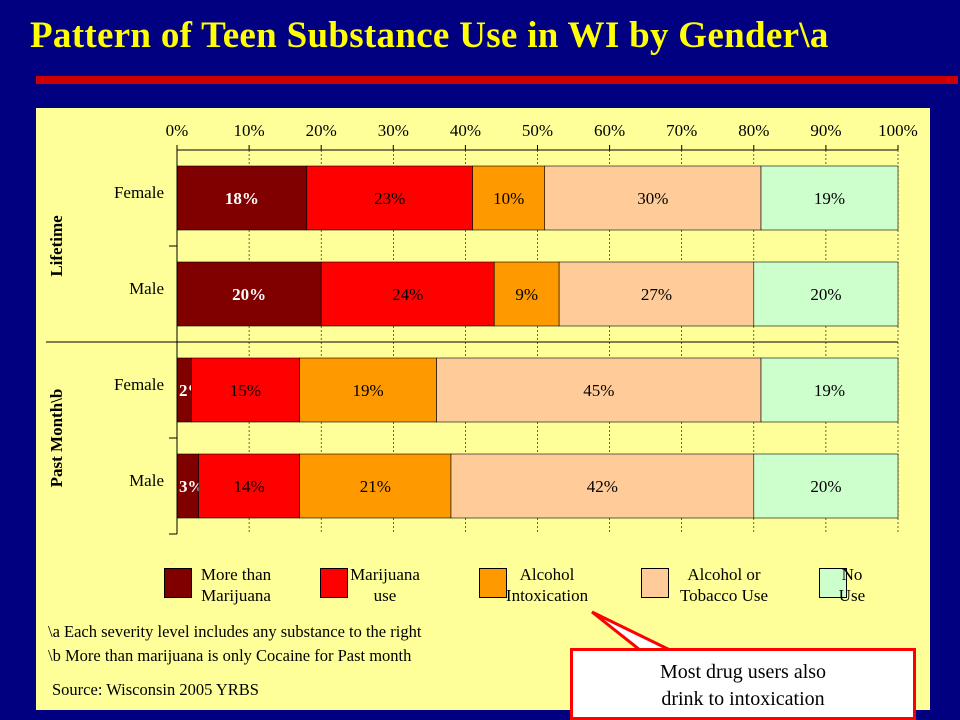 The image size is (960, 720). Describe the element at coordinates (537, 130) in the screenshot. I see `x-tick-label: 50%` at that location.